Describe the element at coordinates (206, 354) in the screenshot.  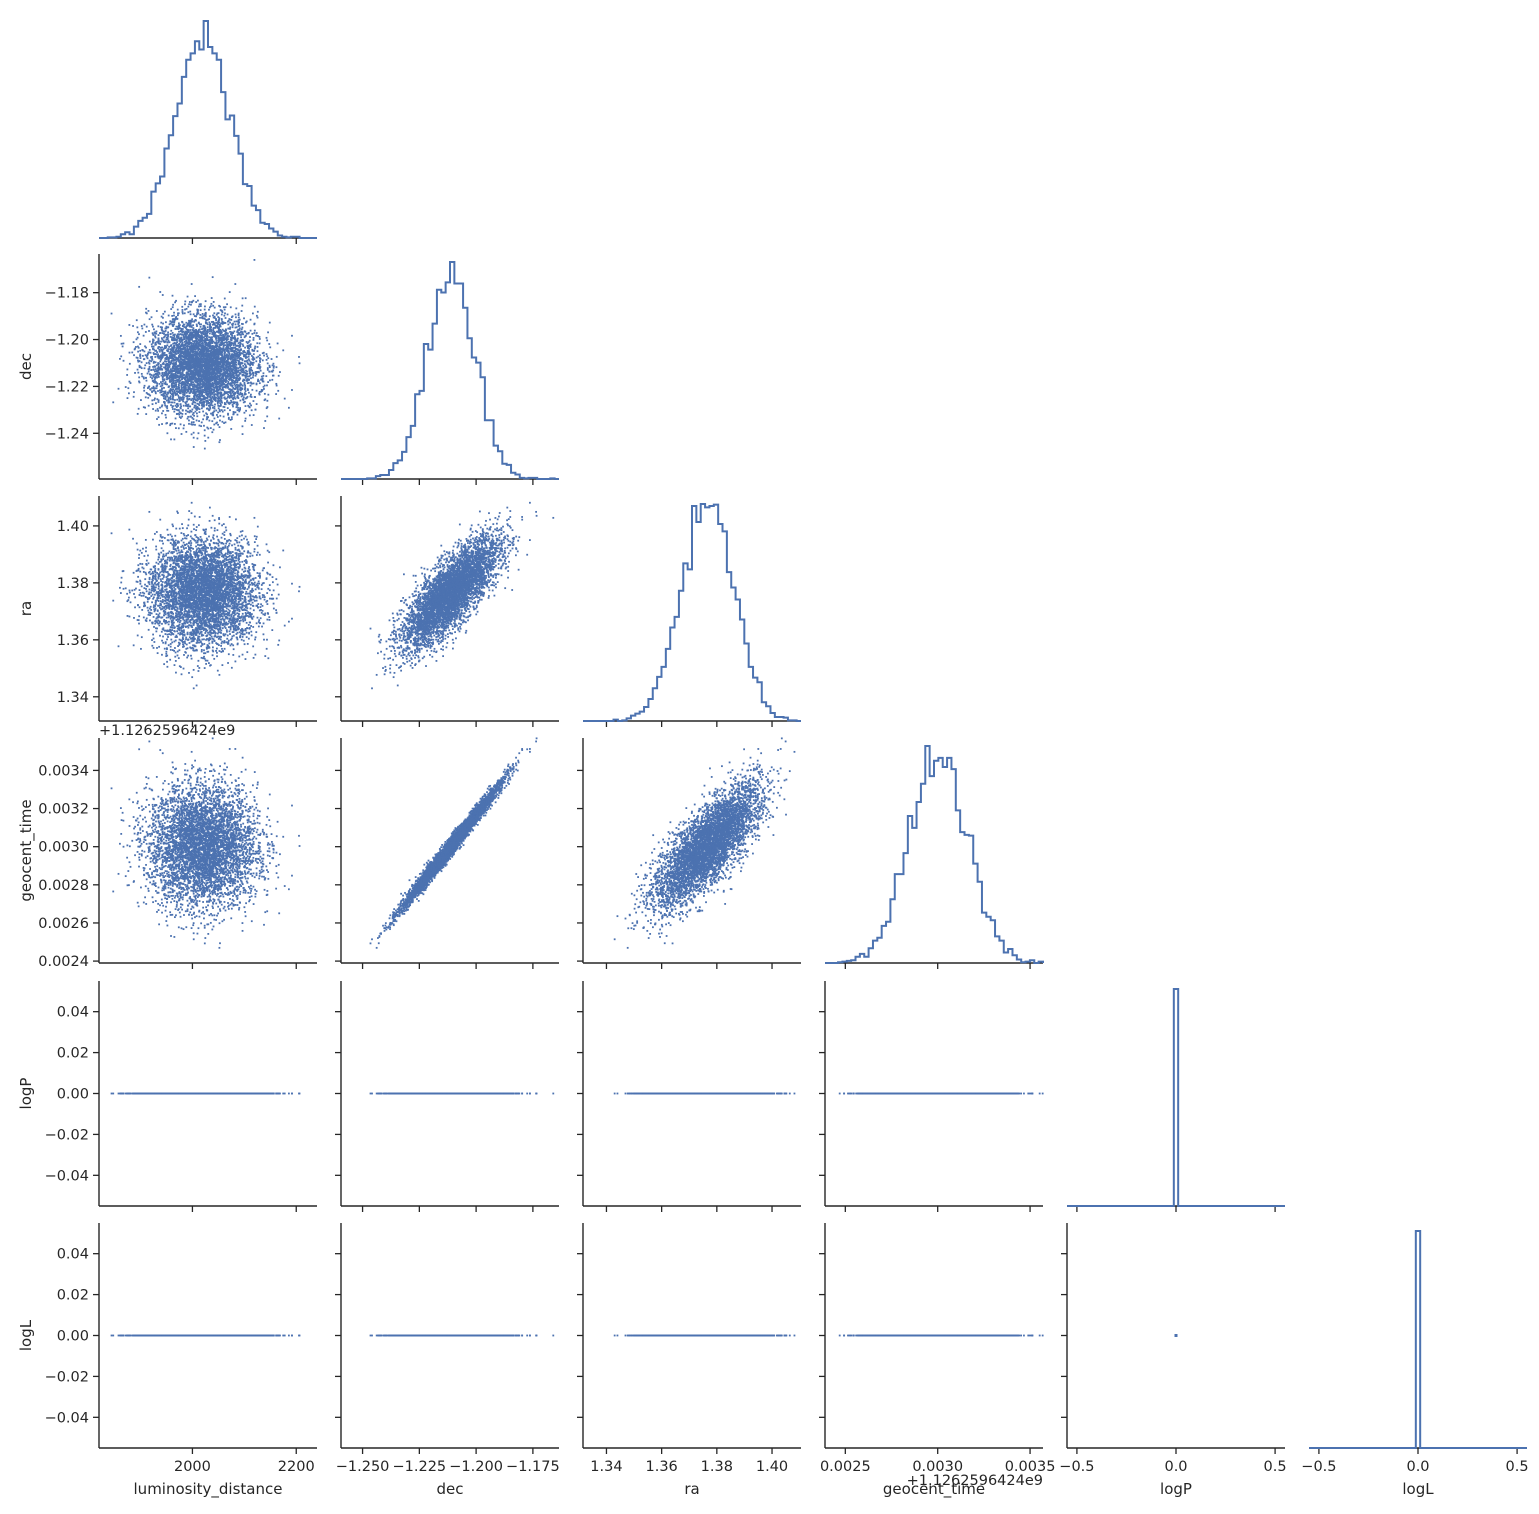
I see `scatter-points` at that location.